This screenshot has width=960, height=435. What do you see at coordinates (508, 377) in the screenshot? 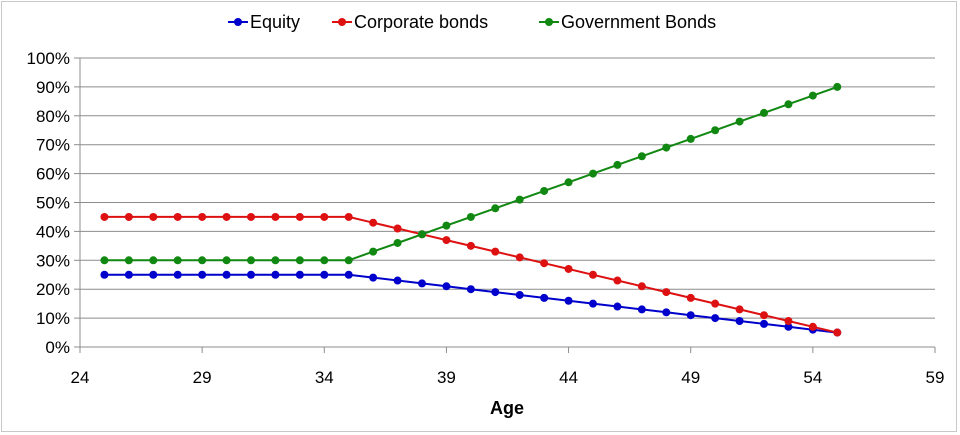
I see `x-tick-labels: 24 29 34 39 44 49 54 59` at bounding box center [508, 377].